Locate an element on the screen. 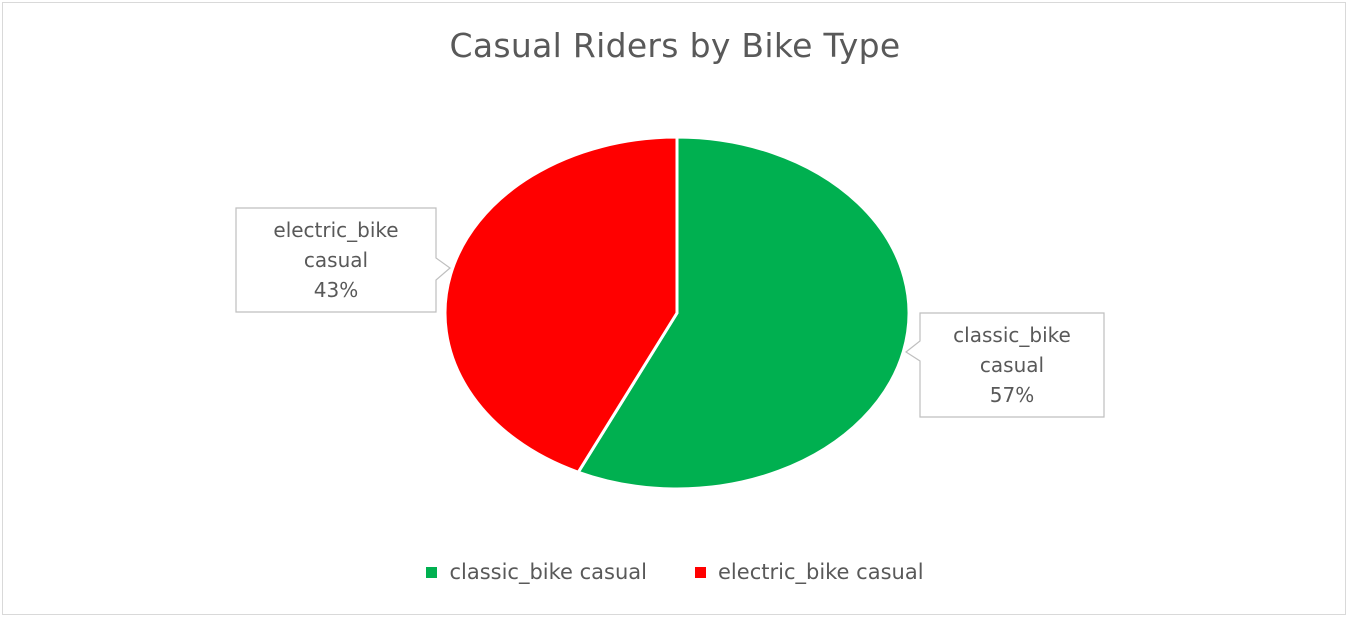 The width and height of the screenshot is (1350, 619). data-label-text-electric-bike-1: casual is located at coordinates (336, 260).